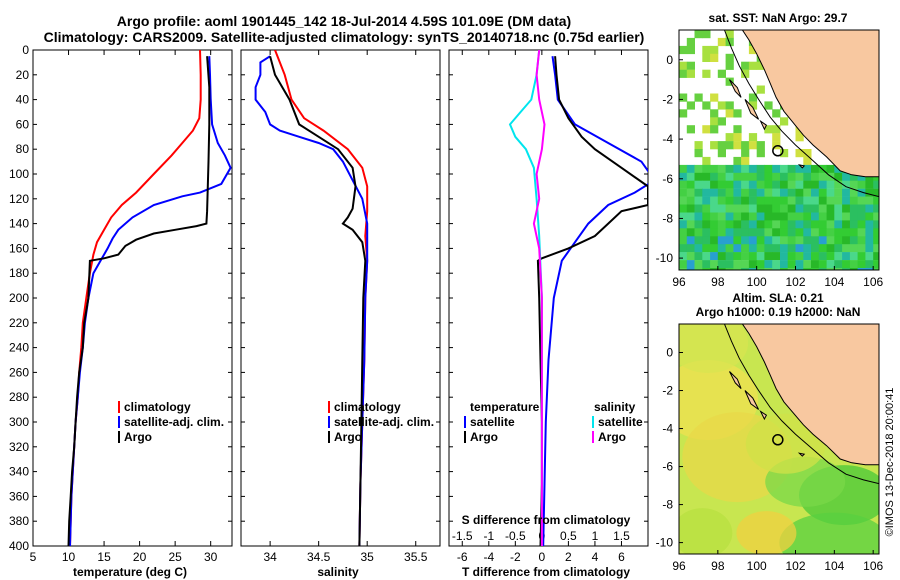 Image resolution: width=900 pixels, height=580 pixels. What do you see at coordinates (19, 447) in the screenshot?
I see `y-tick-label: 320` at bounding box center [19, 447].